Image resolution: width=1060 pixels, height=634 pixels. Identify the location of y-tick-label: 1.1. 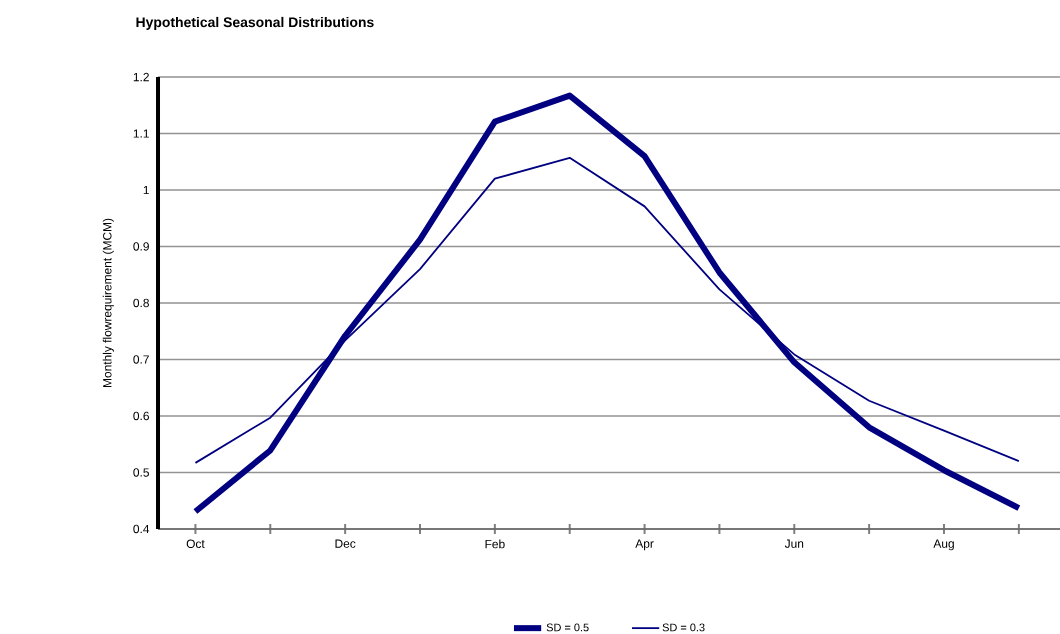
(141, 133).